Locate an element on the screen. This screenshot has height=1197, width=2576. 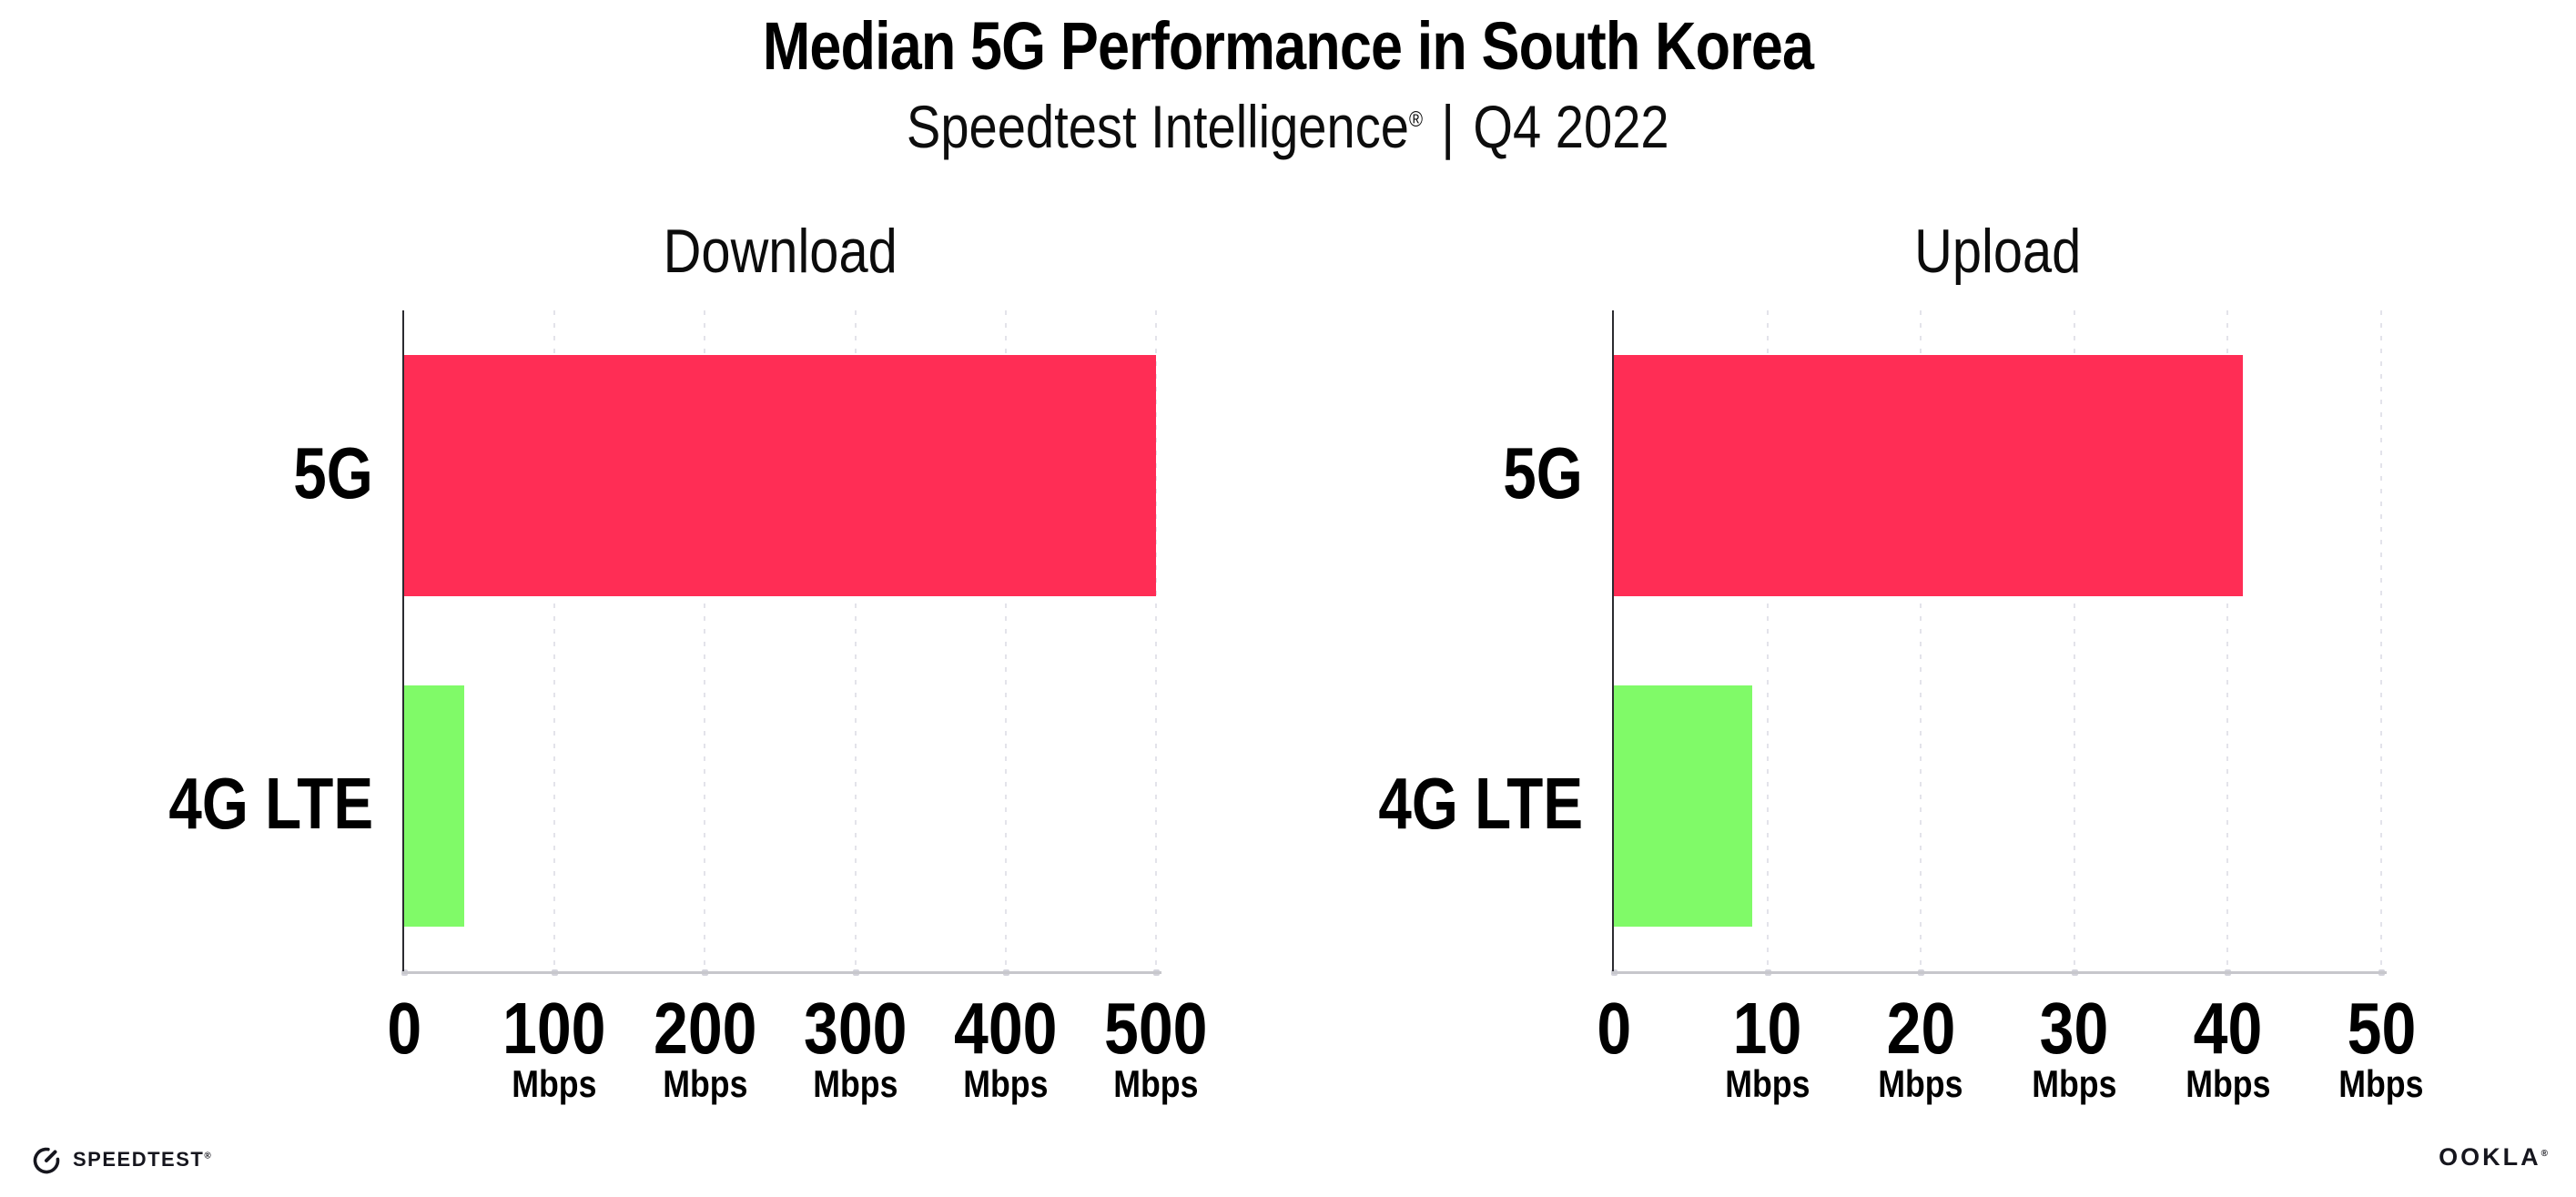
tick-label-text: 300 is located at coordinates (855, 1028).